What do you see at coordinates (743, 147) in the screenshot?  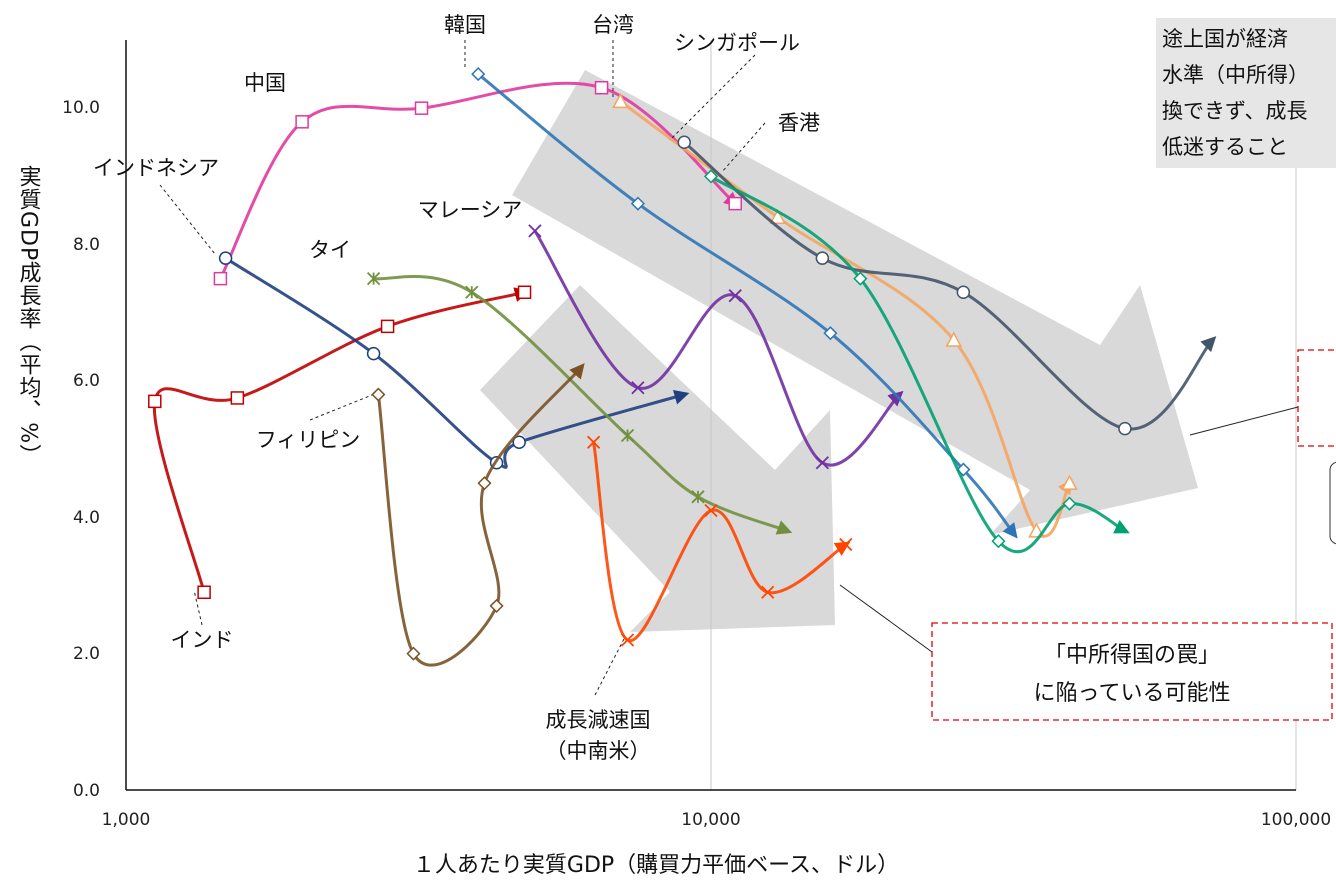 I see `leader-hongkong` at bounding box center [743, 147].